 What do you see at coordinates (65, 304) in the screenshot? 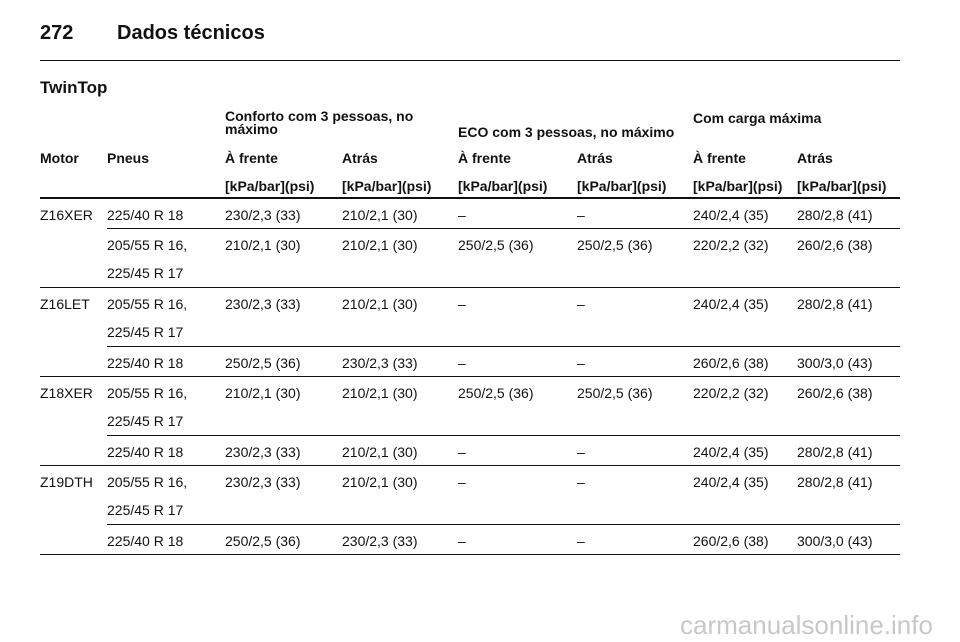
I see `motor: Z16LET` at bounding box center [65, 304].